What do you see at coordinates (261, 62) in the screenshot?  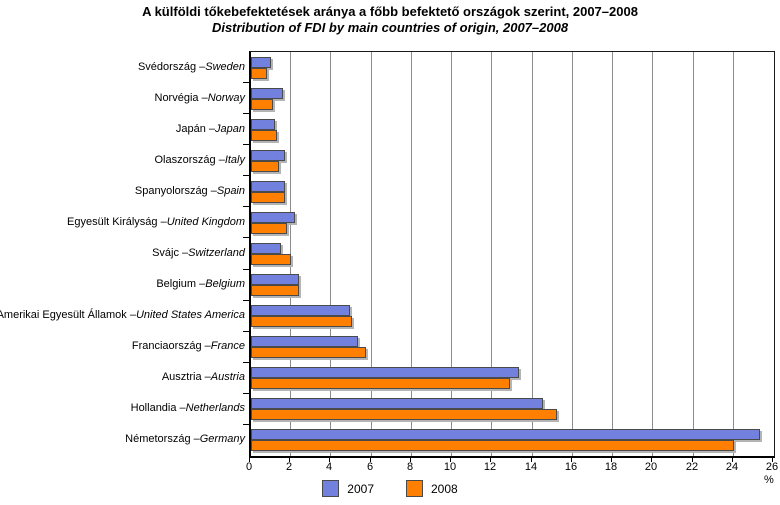 I see `bar-2007-sweden` at bounding box center [261, 62].